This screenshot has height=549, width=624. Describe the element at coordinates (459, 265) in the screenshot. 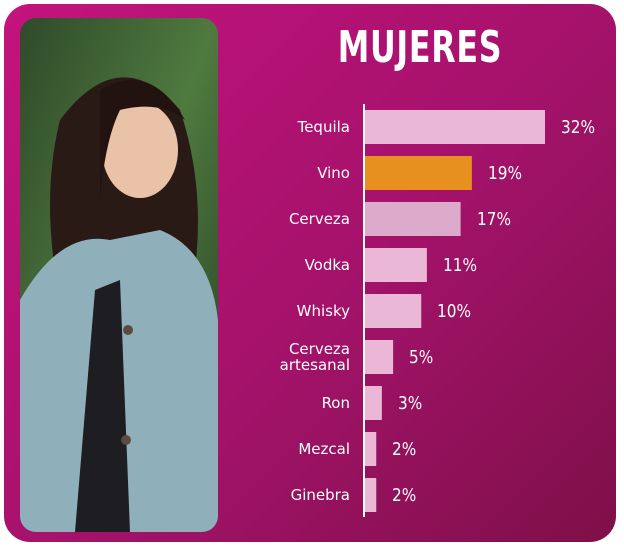

I see `value-label: 11%` at that location.